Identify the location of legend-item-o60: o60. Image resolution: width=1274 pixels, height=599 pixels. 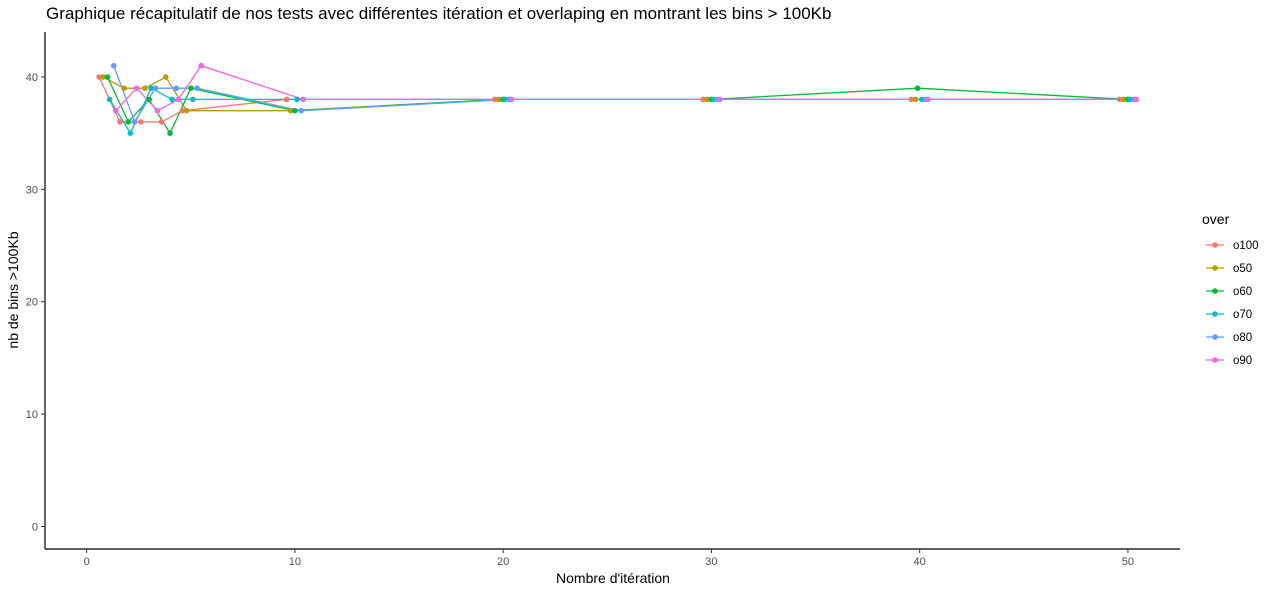
(1229, 292).